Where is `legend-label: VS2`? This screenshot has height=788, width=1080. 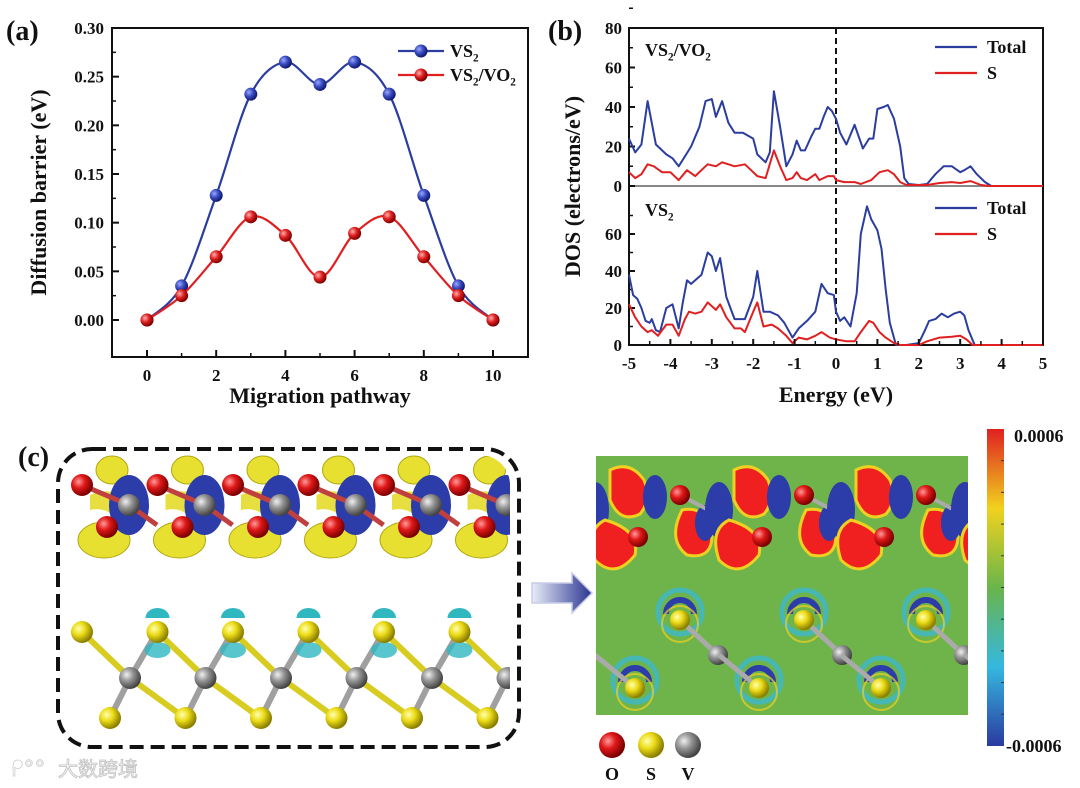
legend-label: VS2 is located at coordinates (464, 53).